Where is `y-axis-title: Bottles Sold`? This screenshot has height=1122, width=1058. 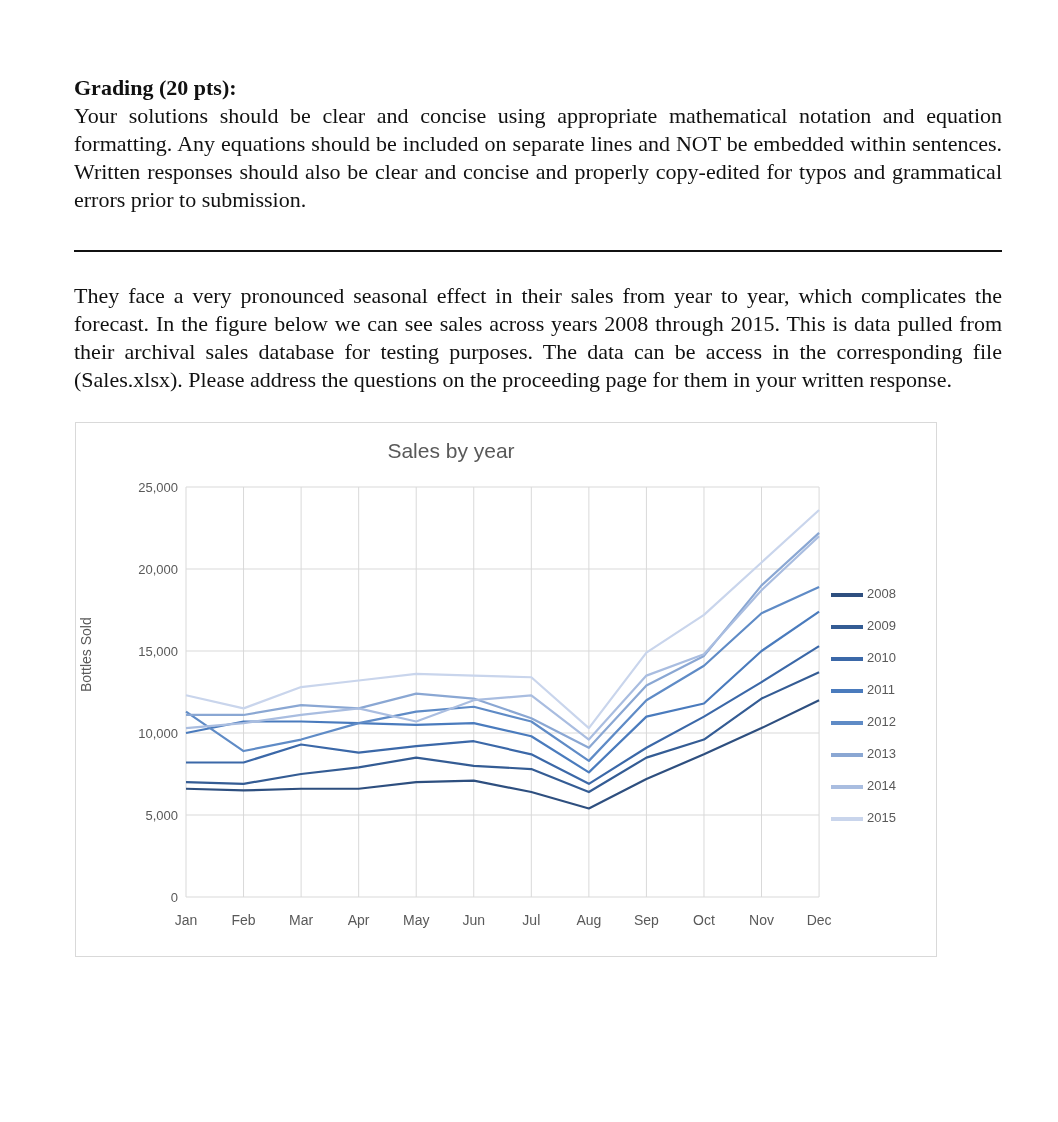 y-axis-title: Bottles Sold is located at coordinates (85, 654).